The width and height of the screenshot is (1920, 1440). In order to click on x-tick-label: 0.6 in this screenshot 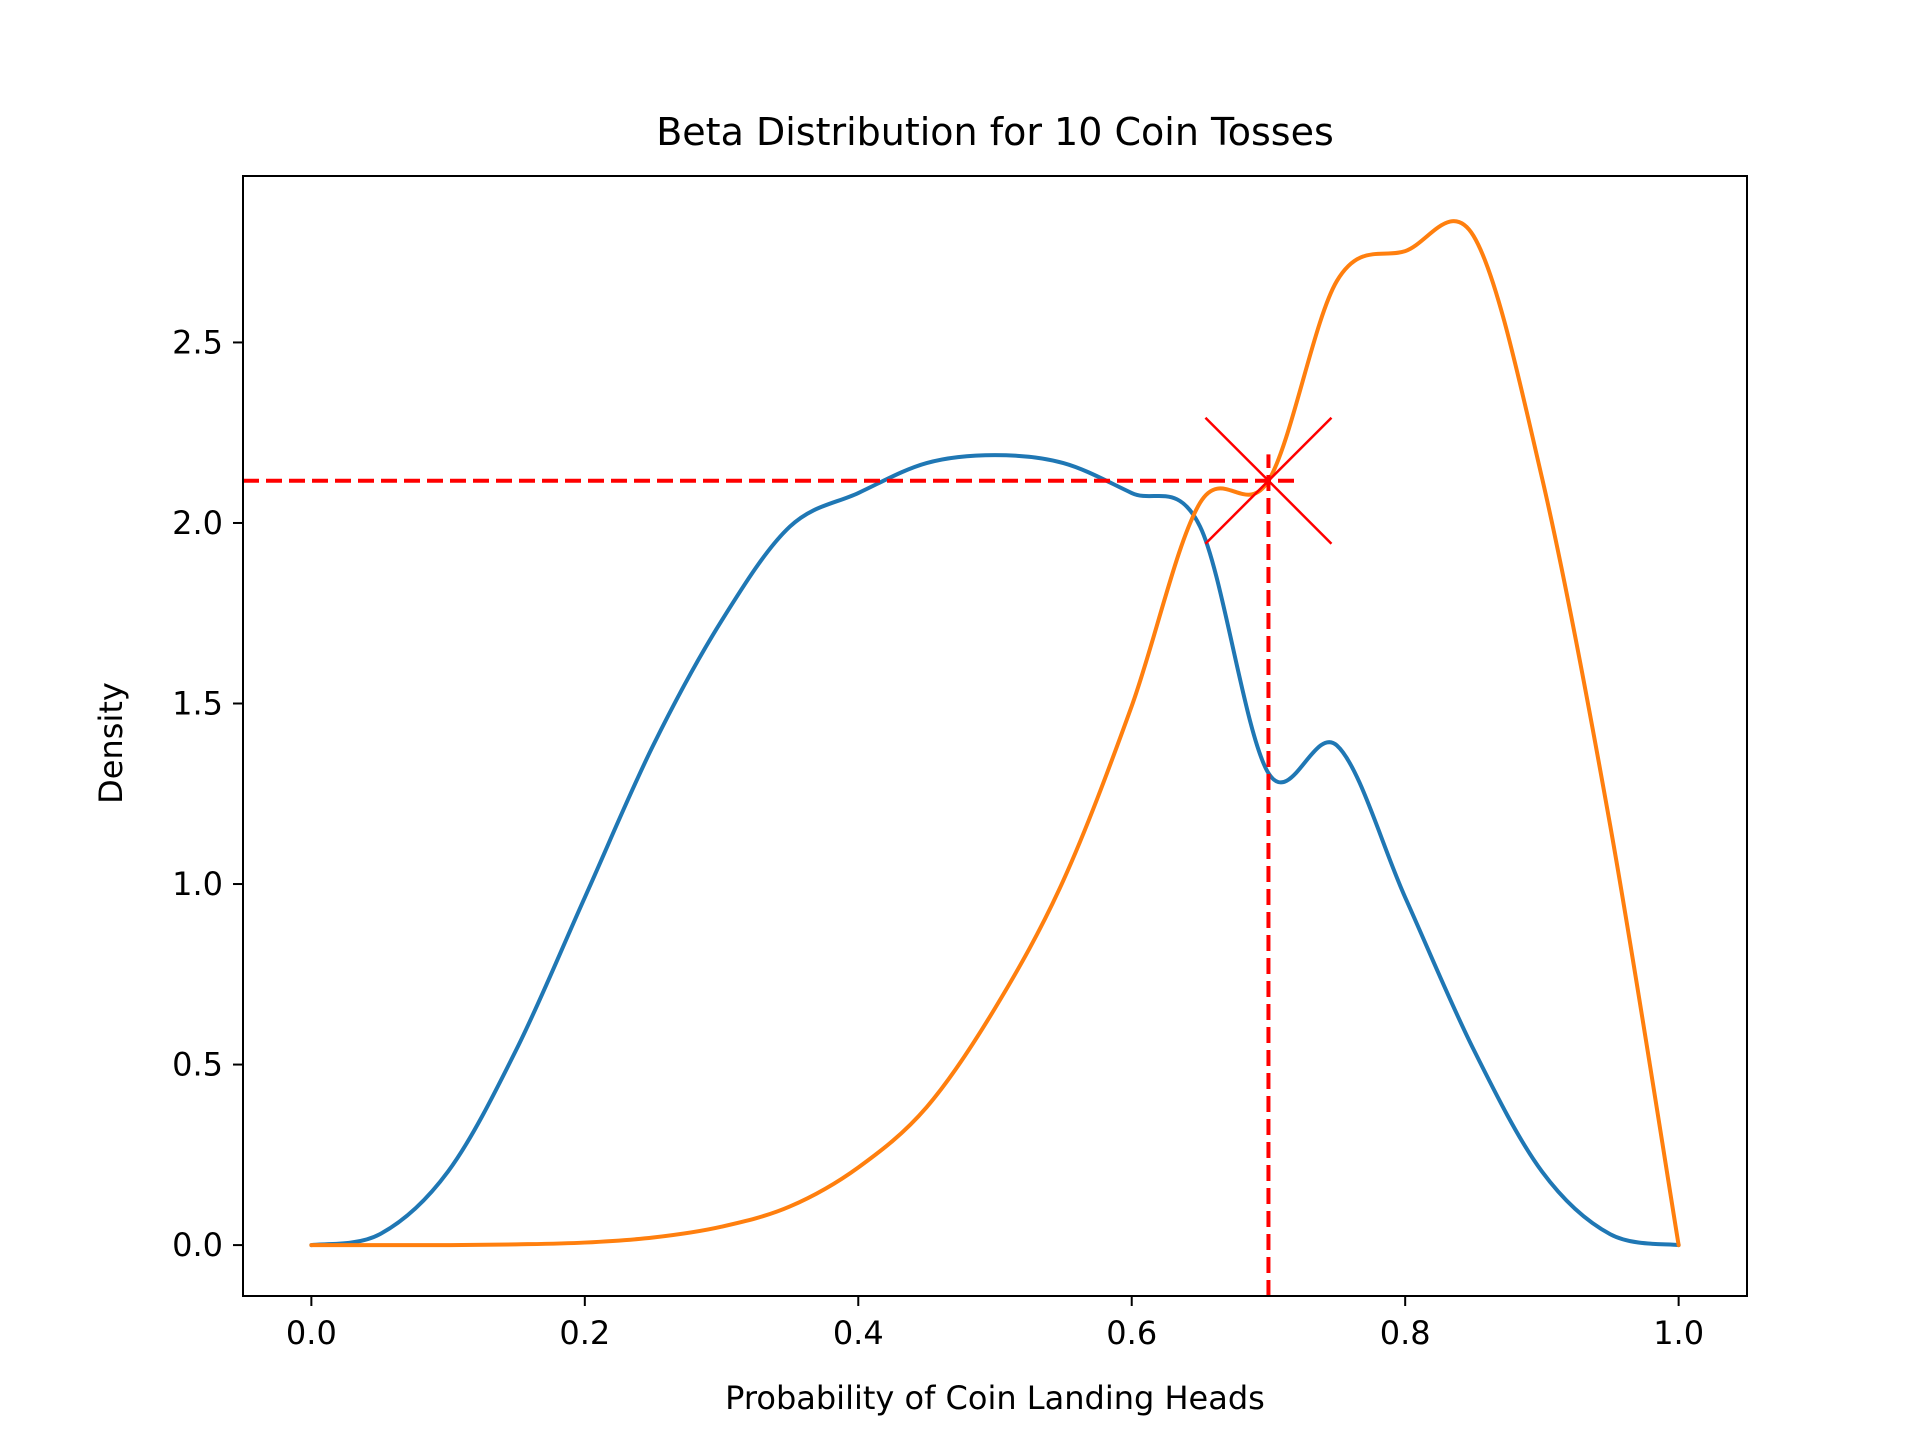, I will do `click(1131, 1333)`.